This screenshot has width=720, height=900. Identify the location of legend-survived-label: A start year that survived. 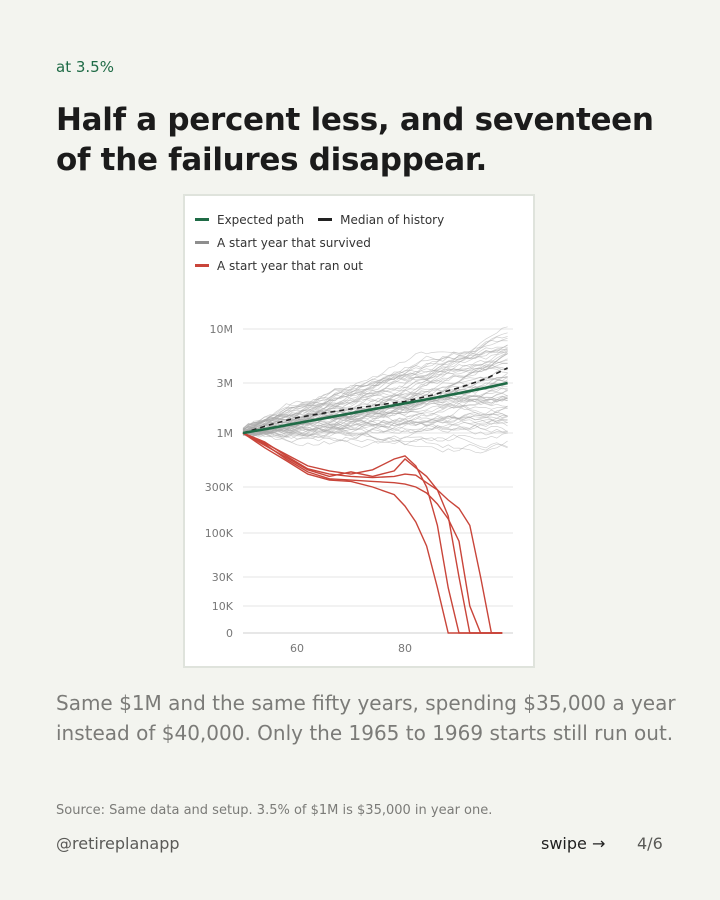
(294, 242).